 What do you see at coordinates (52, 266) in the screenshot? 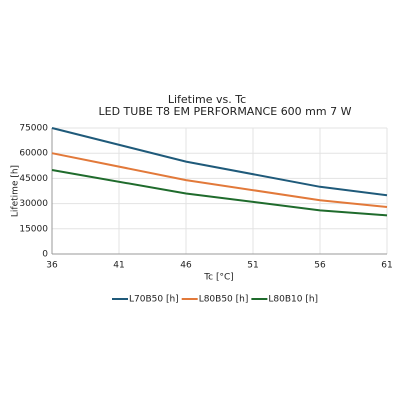
I see `x-tick-label: 36` at bounding box center [52, 266].